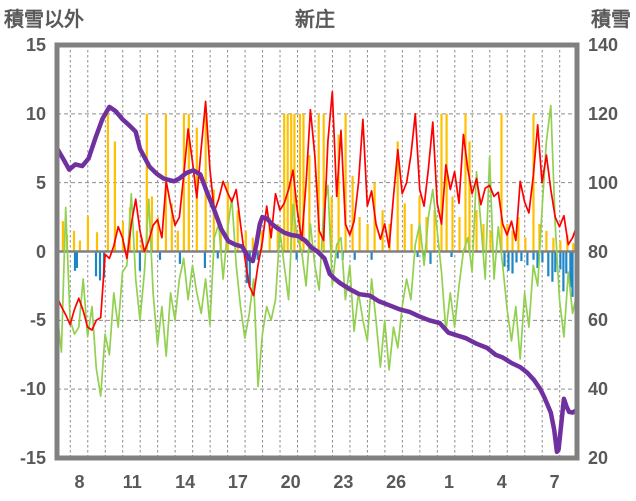 The image size is (636, 501). I want to click on y-left-tick: 15, so click(36, 45).